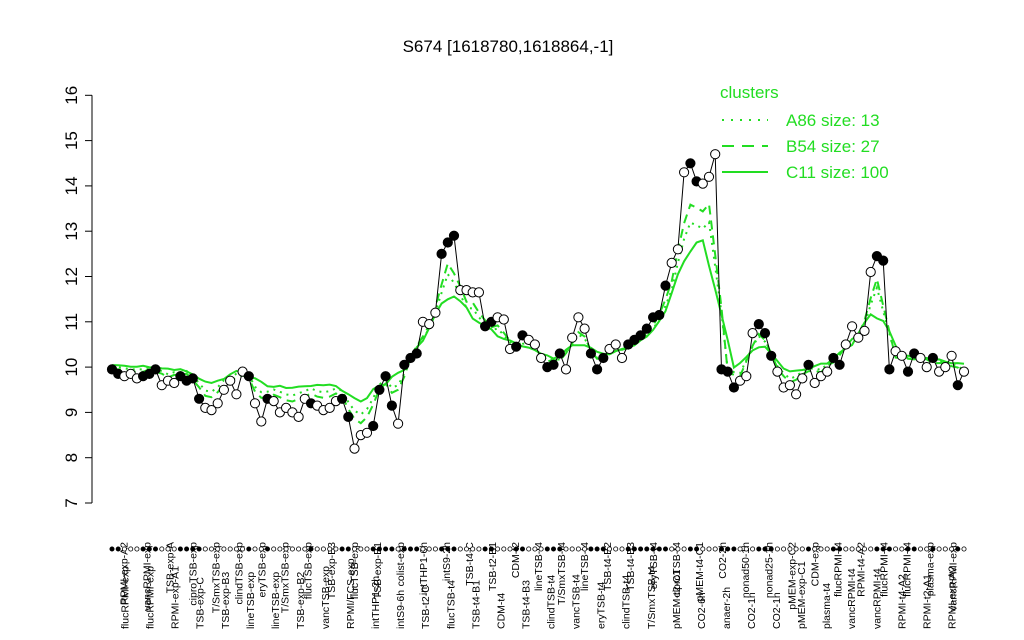 The height and width of the screenshot is (640, 1024). Describe the element at coordinates (470, 564) in the screenshot. I see `top-tick-label: TSB-t4-C` at that location.